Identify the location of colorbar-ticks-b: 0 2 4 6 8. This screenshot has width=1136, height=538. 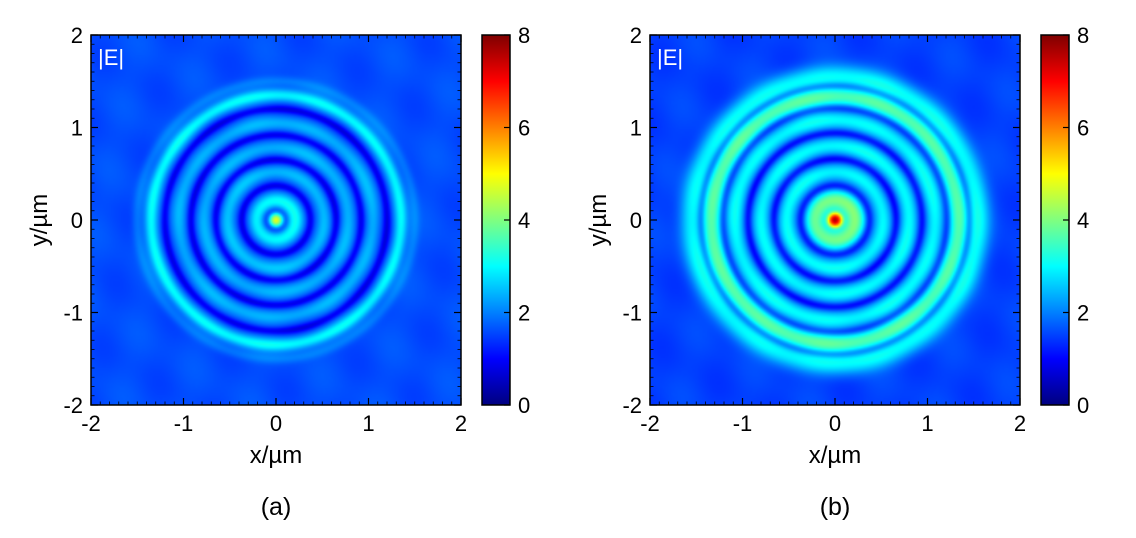
(1076, 220).